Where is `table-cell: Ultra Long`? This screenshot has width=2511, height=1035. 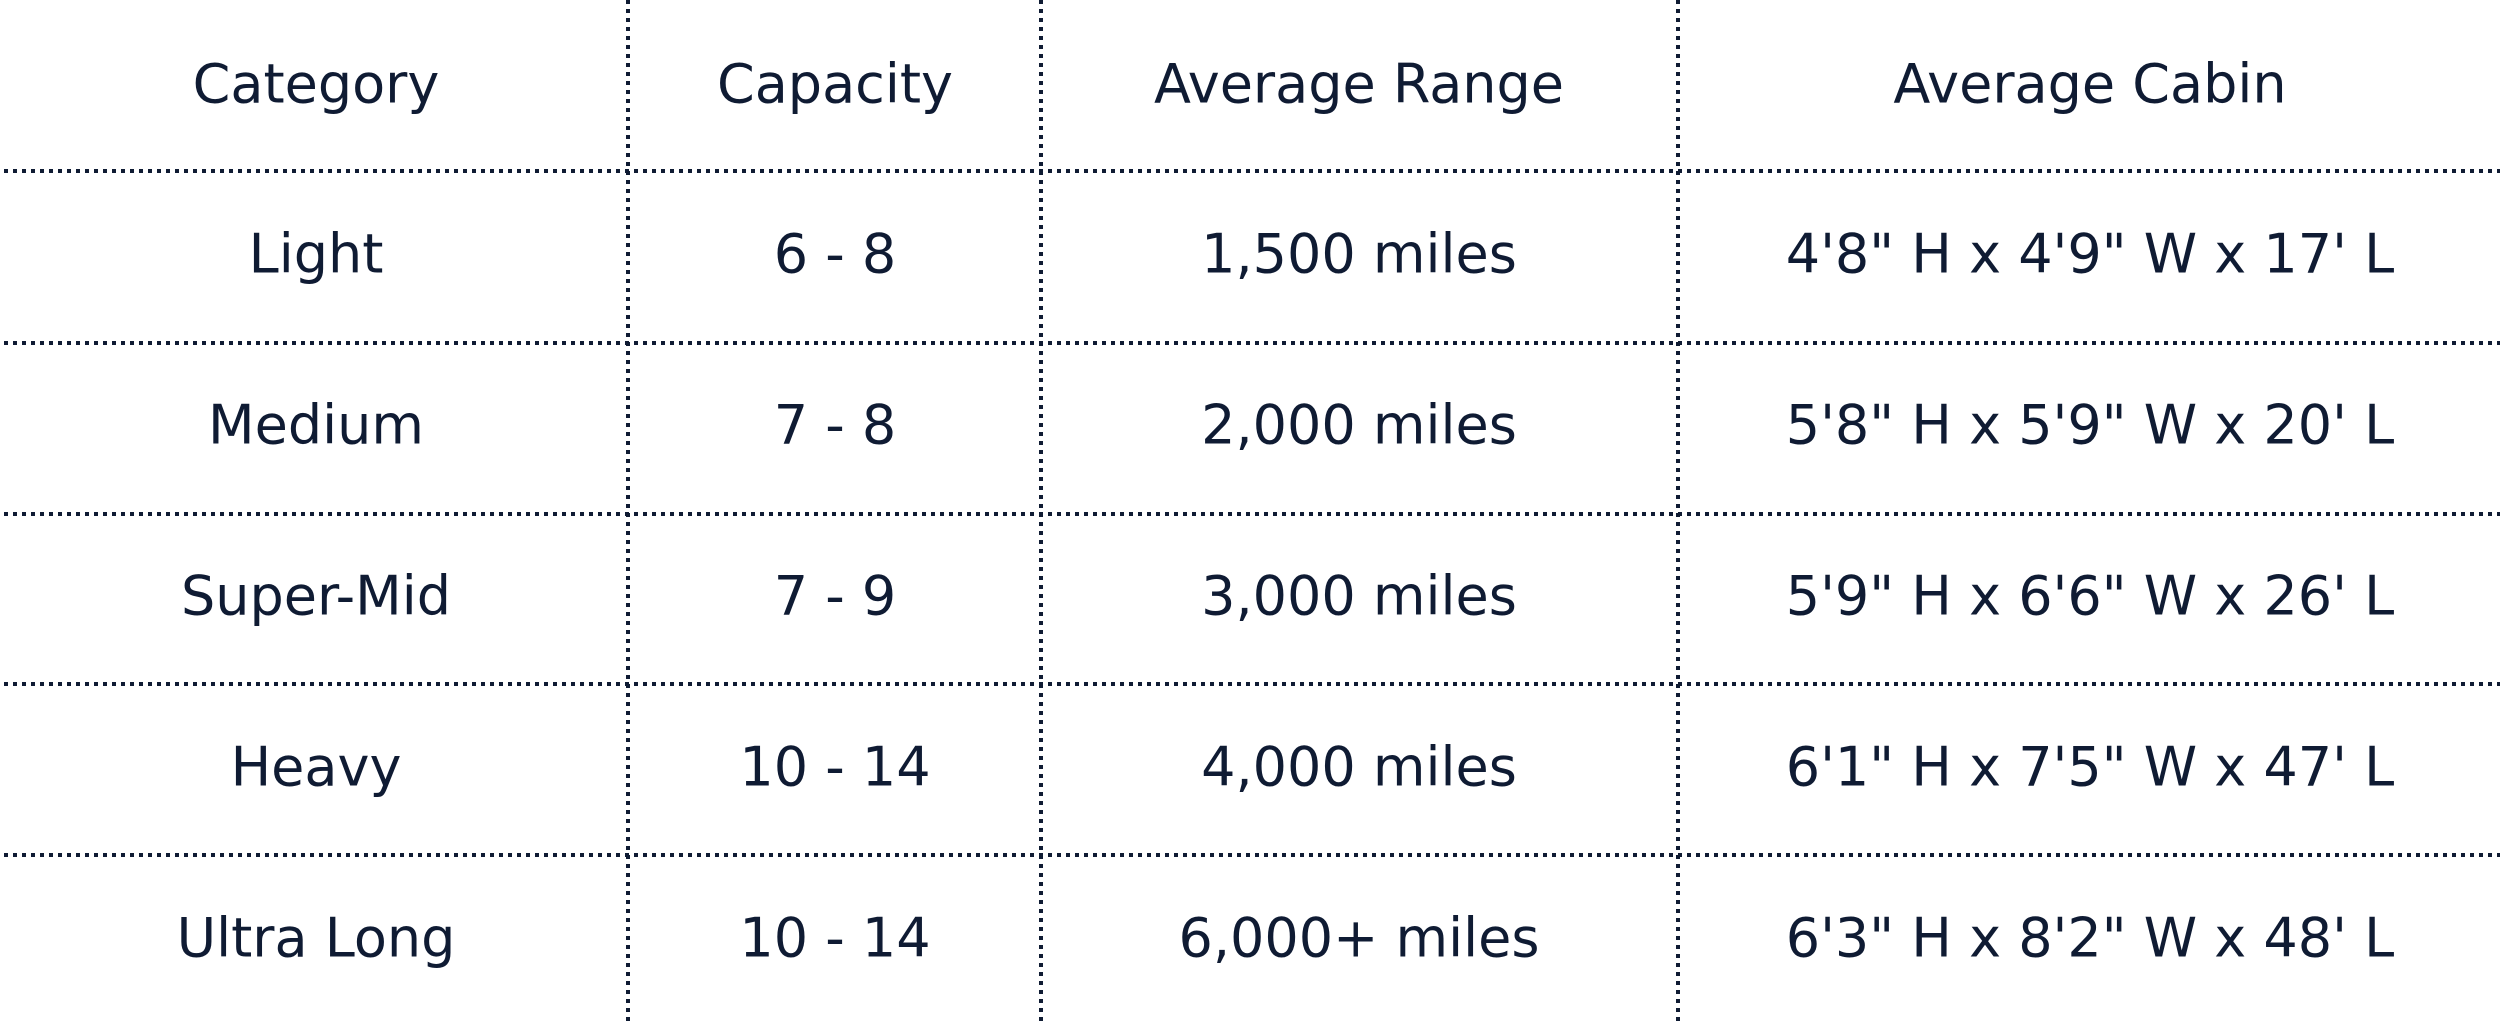
table-cell: Ultra Long is located at coordinates (316, 938).